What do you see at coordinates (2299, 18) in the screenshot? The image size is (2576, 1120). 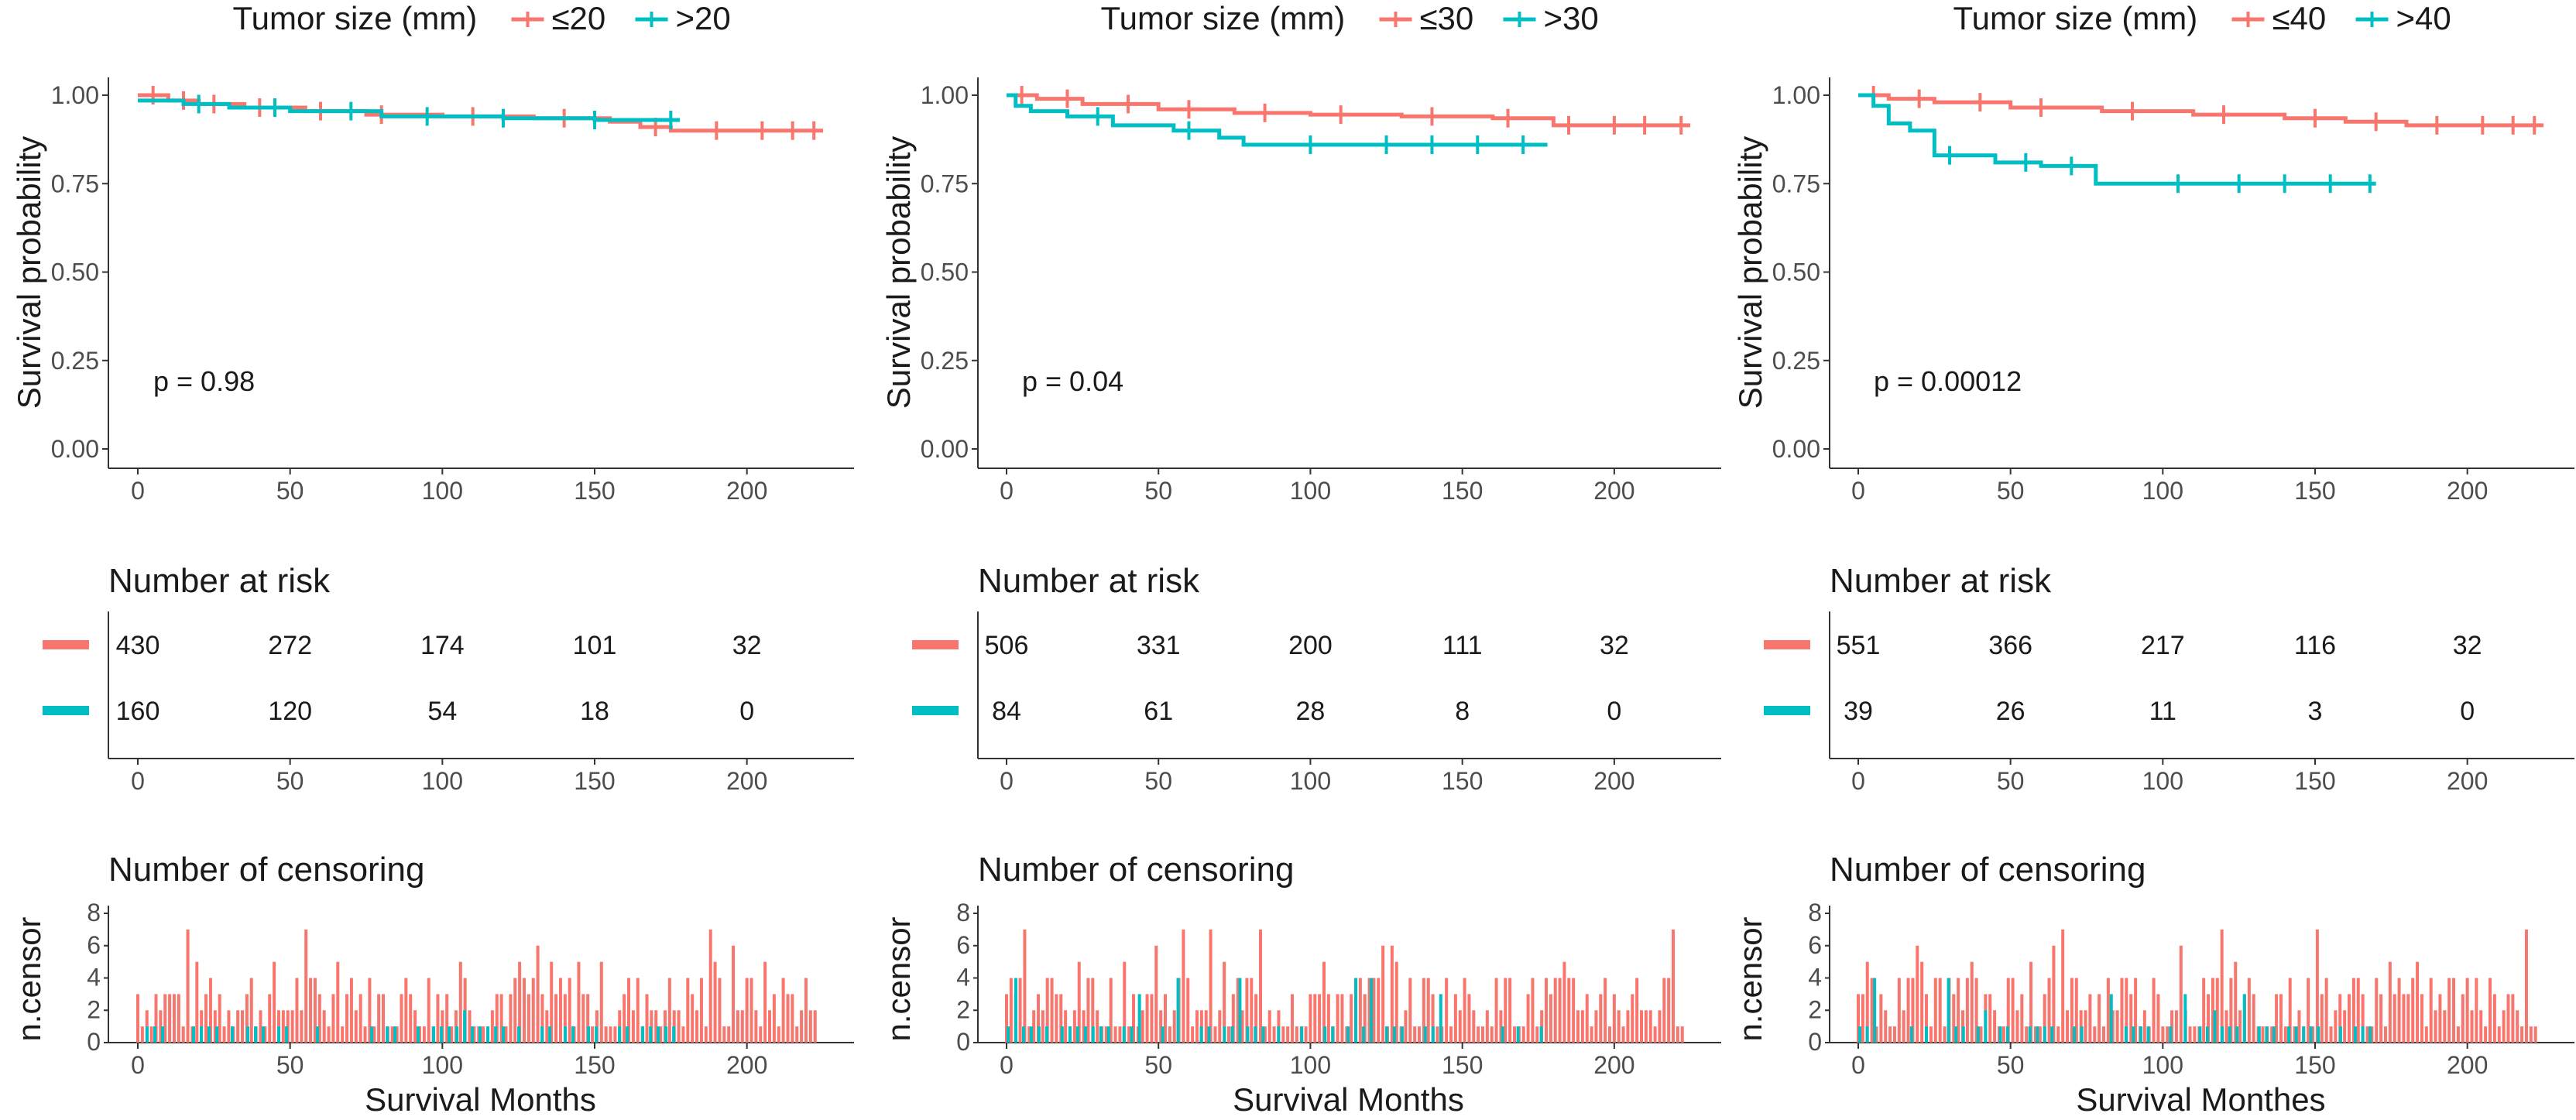 I see `legend-label-1: ≤40` at bounding box center [2299, 18].